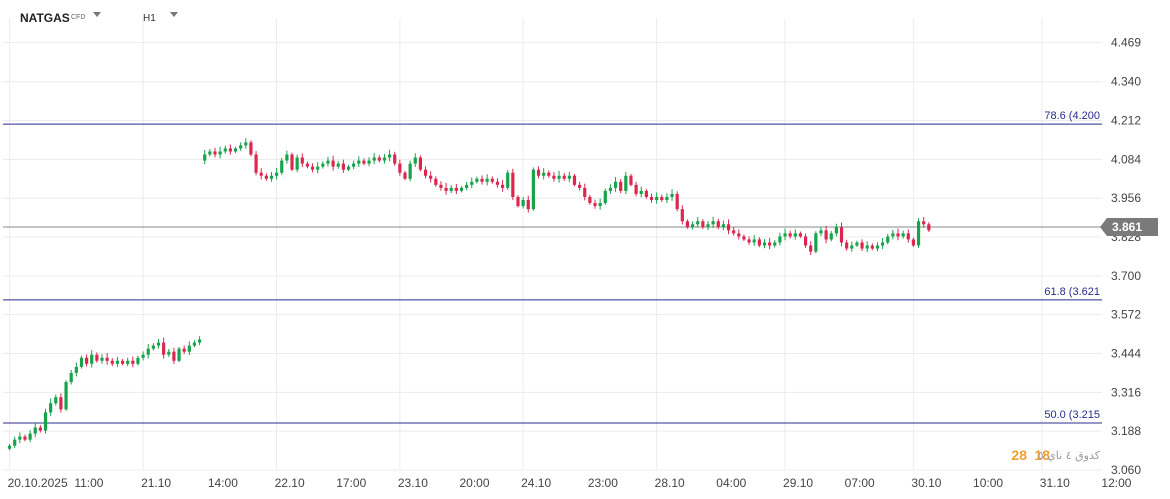 Image resolution: width=1170 pixels, height=499 pixels. What do you see at coordinates (670, 483) in the screenshot?
I see `x-tick-label: 28.10` at bounding box center [670, 483].